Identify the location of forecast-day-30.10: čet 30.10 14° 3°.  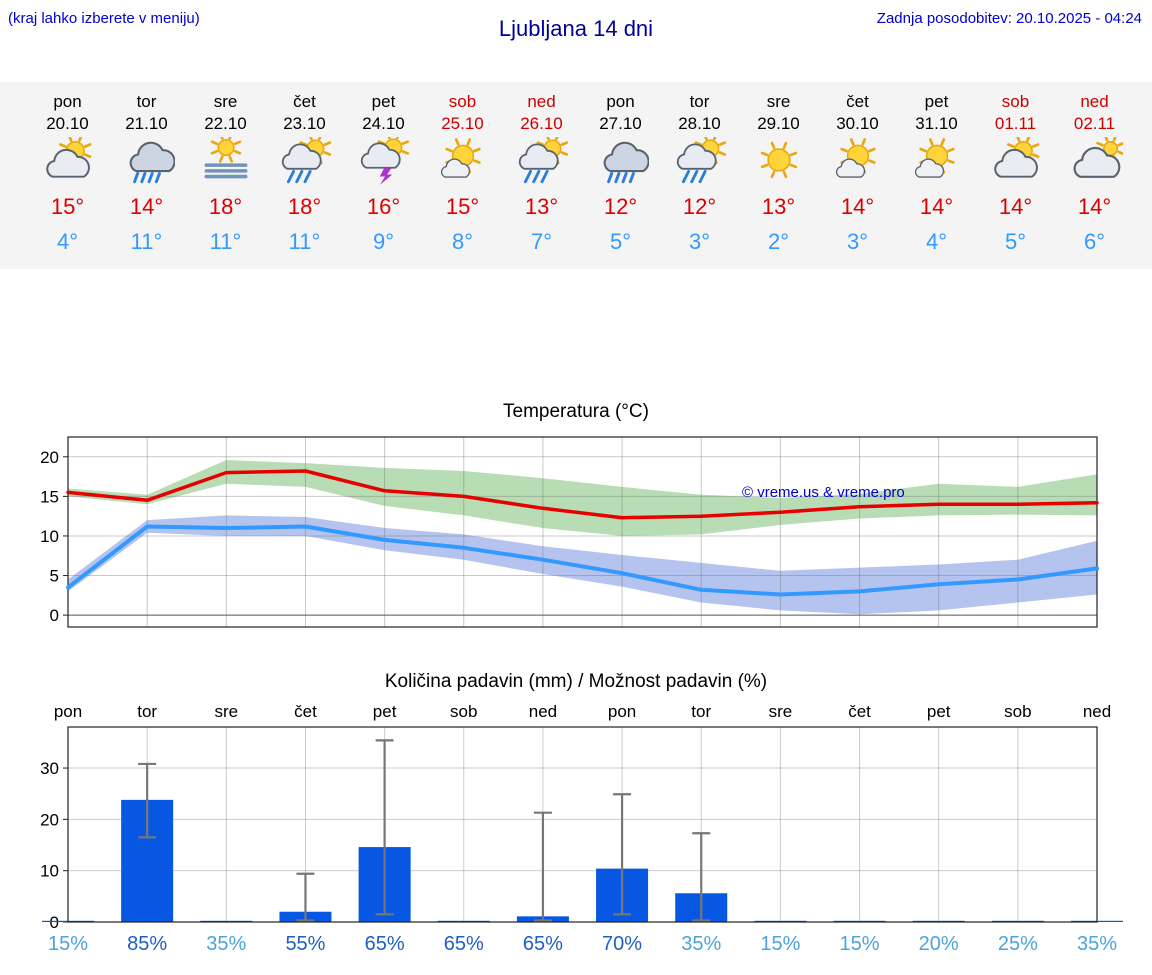
(857, 173).